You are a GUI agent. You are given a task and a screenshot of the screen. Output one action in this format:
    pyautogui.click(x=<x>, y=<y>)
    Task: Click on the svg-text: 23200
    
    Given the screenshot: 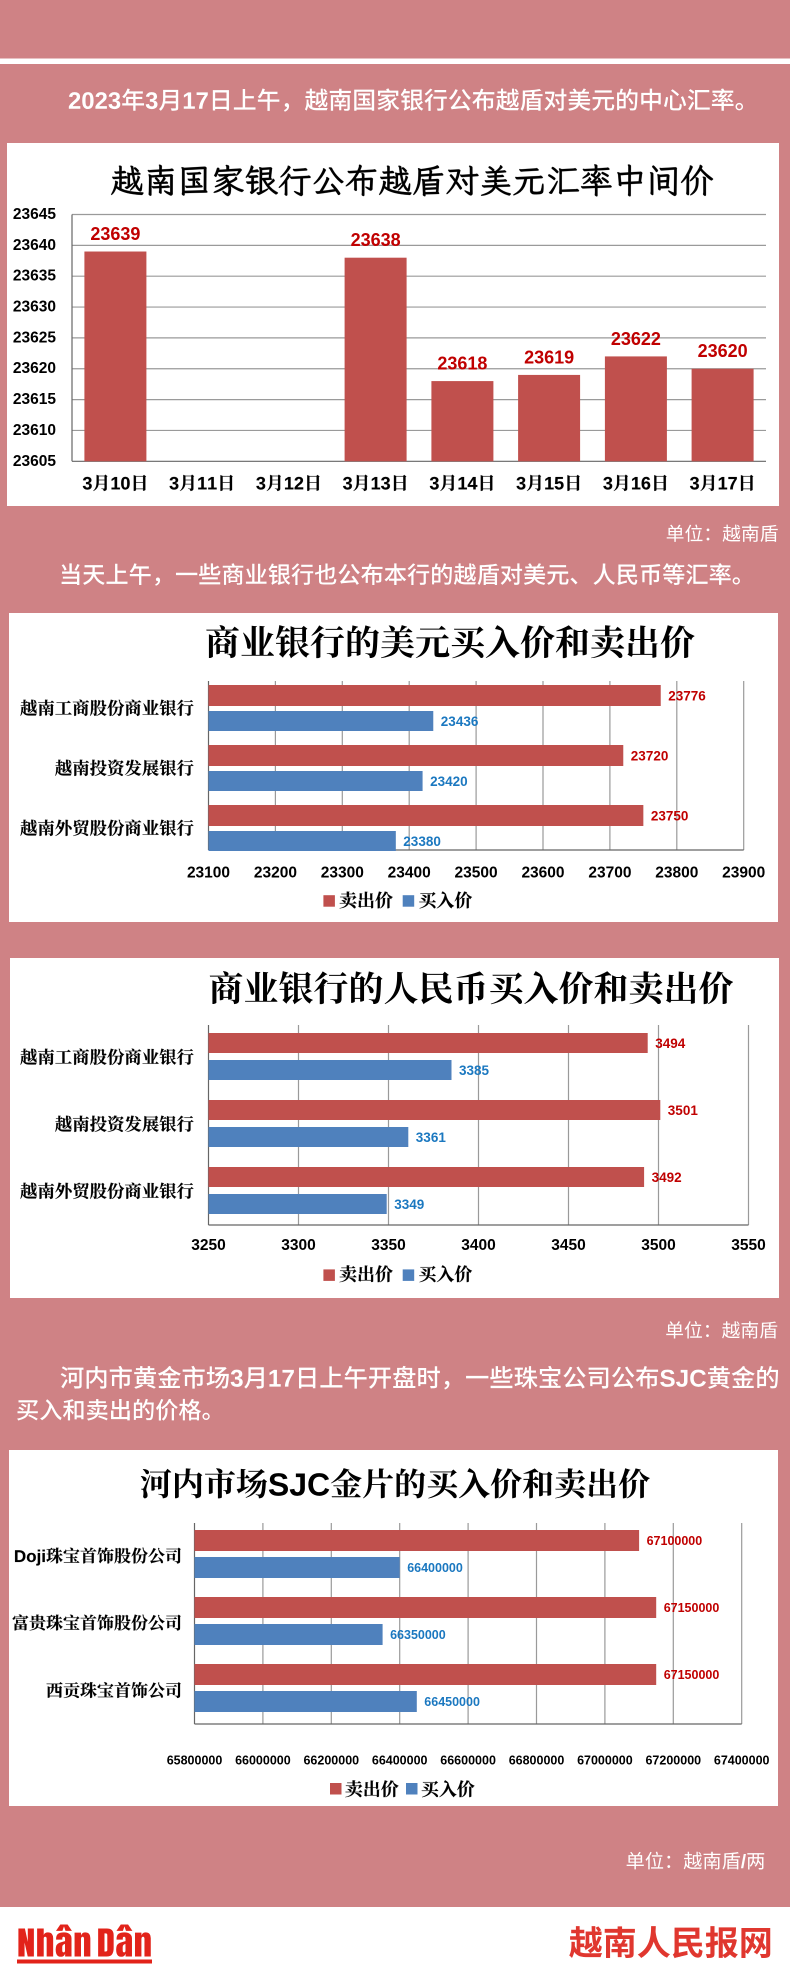 What is the action you would take?
    pyautogui.click(x=275, y=873)
    